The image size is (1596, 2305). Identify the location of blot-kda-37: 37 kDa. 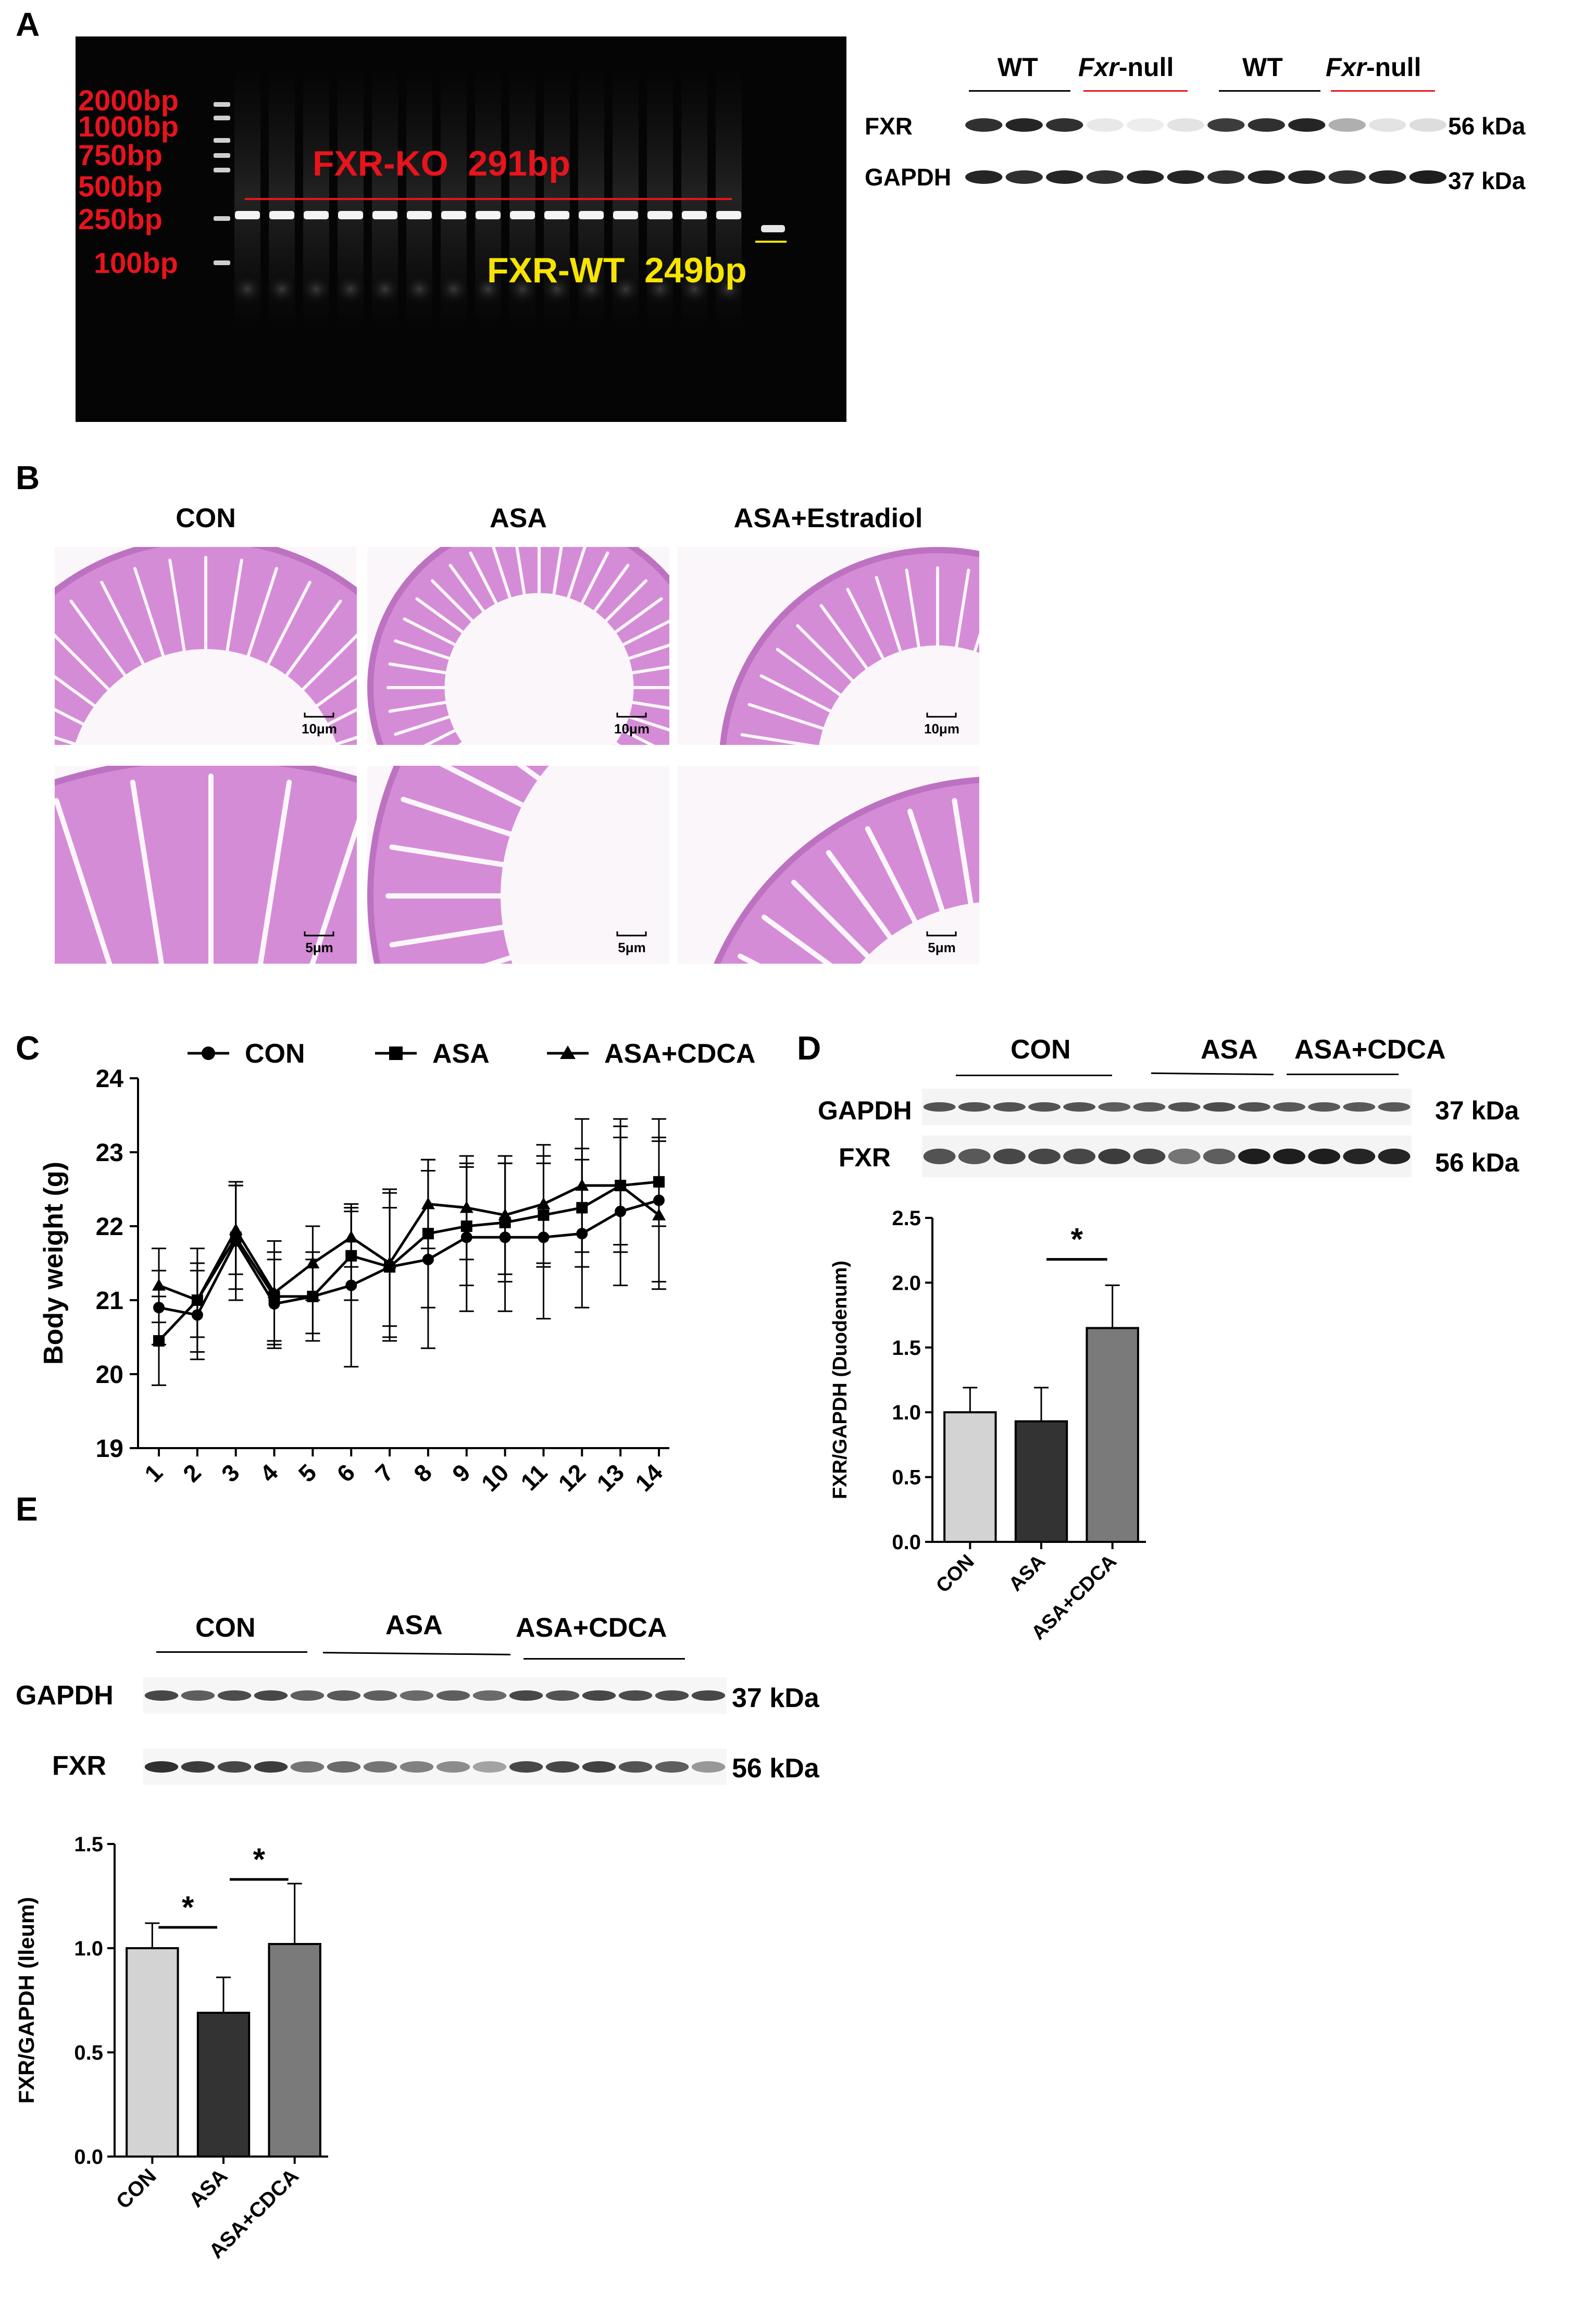
(1487, 181).